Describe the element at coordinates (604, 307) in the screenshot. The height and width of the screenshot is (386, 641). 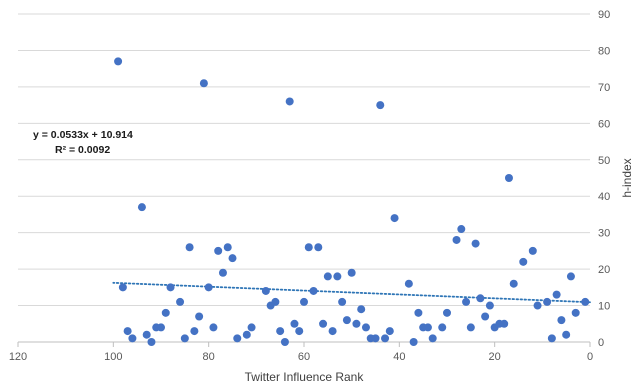
I see `y-tick-label: 10` at that location.